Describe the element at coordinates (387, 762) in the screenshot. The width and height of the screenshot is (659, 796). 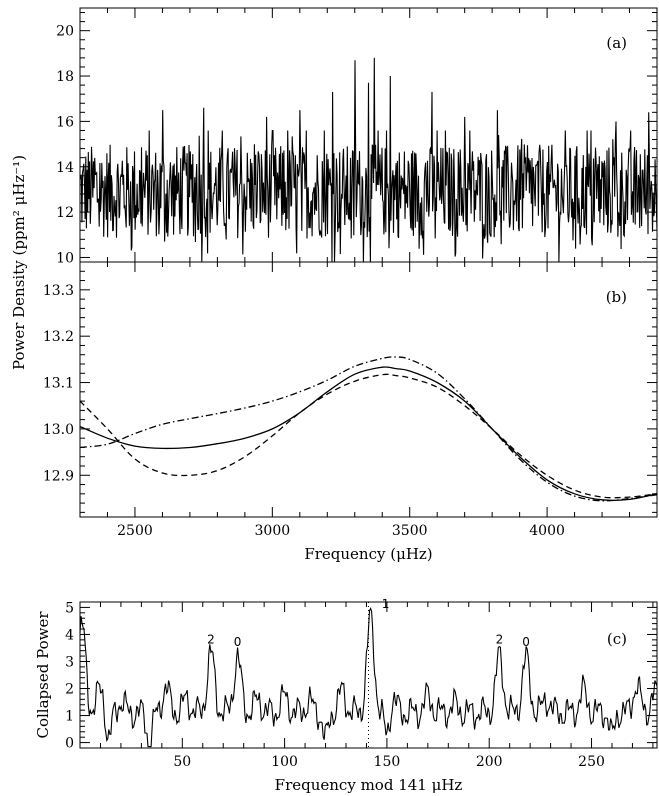
I see `x-tick-label: 150` at that location.